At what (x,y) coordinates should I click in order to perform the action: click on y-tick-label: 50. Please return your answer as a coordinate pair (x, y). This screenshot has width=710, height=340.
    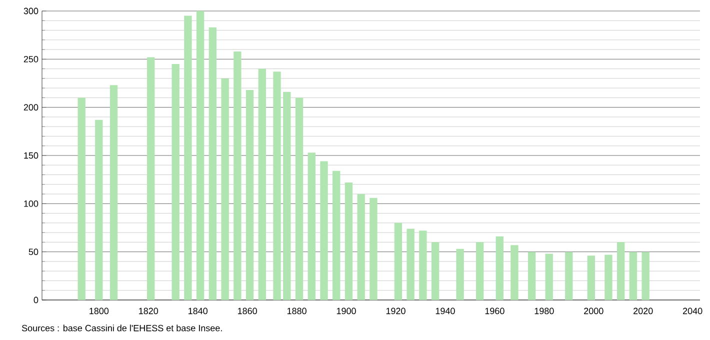
    Looking at the image, I should click on (33, 252).